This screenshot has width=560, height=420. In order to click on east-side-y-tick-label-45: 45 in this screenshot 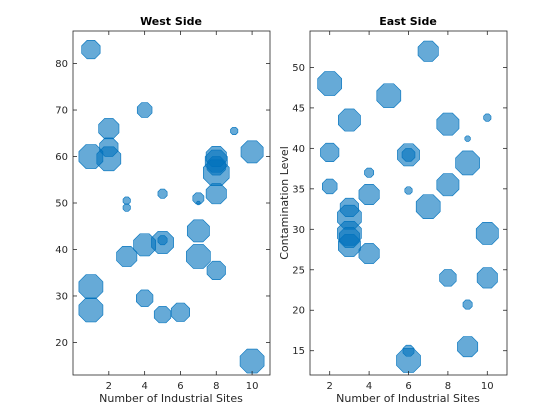, I will do `click(298, 108)`.